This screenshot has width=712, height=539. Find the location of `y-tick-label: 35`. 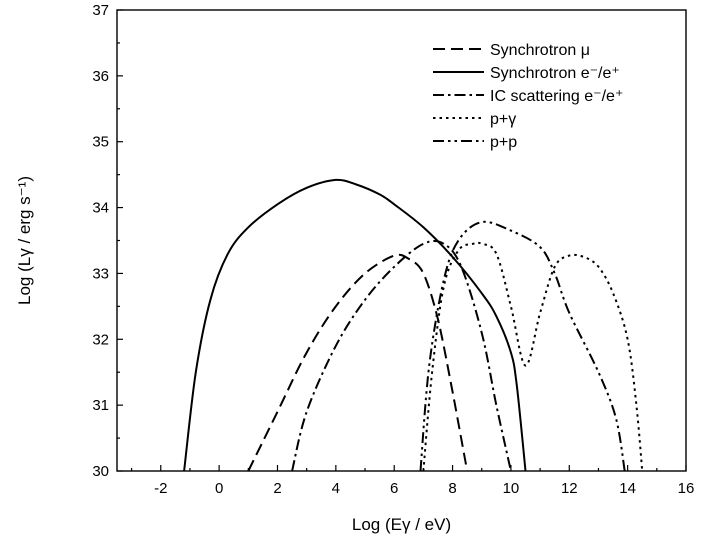

y-tick-label: 35 is located at coordinates (100, 142).